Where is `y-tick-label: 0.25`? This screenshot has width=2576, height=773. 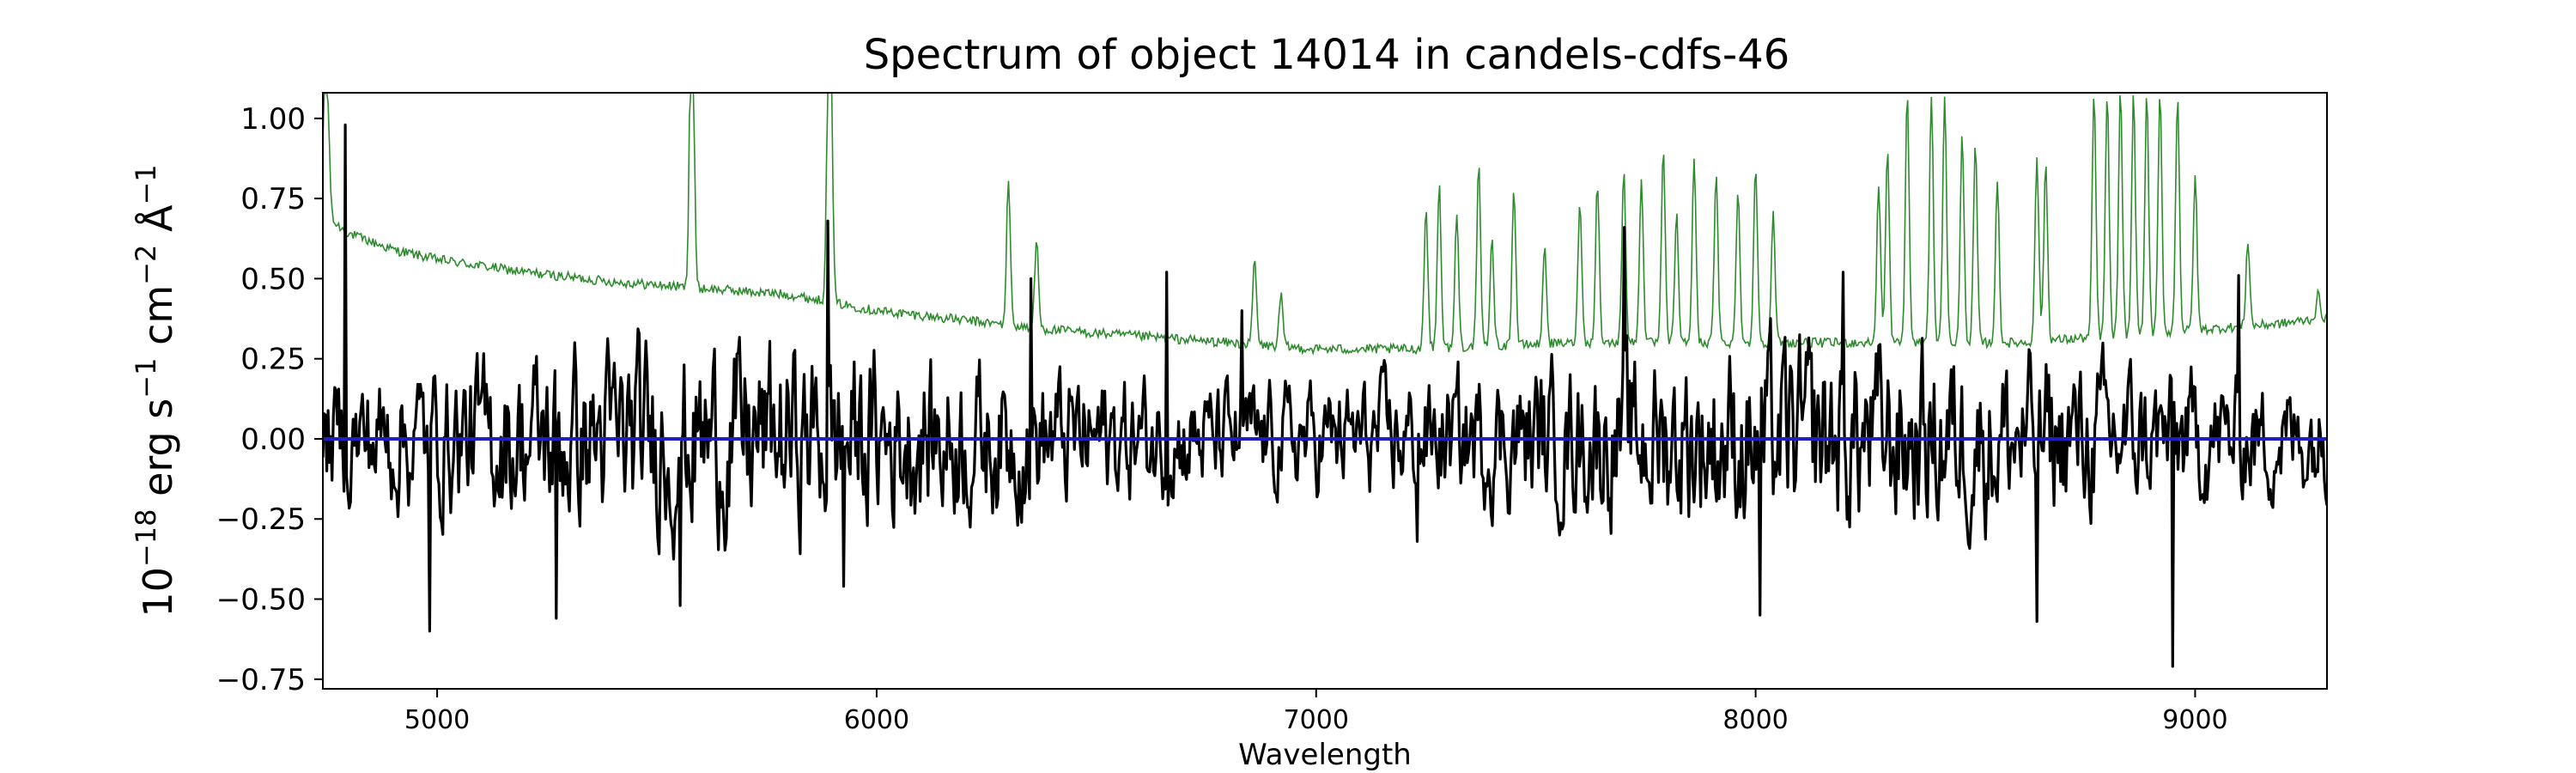 y-tick-label: 0.25 is located at coordinates (273, 360).